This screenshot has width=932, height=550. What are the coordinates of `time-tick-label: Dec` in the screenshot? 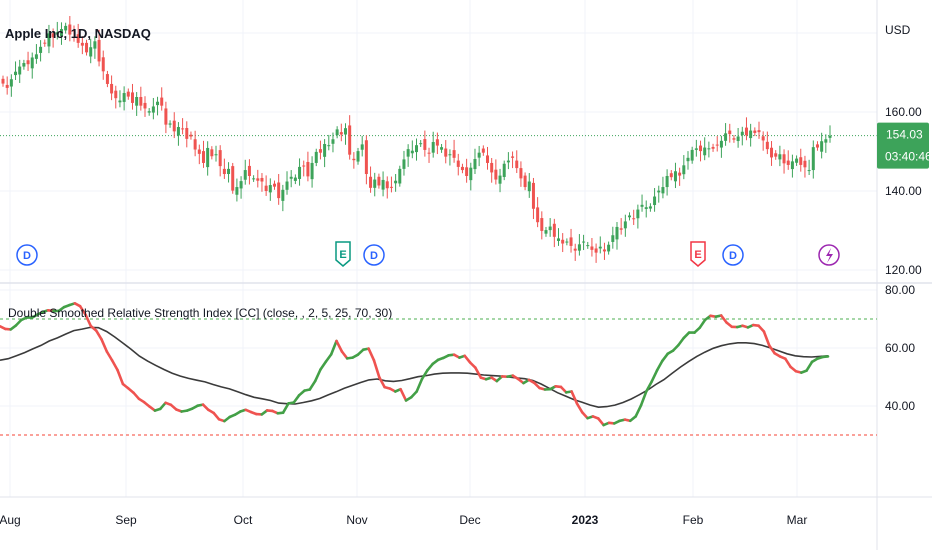 It's located at (469, 520).